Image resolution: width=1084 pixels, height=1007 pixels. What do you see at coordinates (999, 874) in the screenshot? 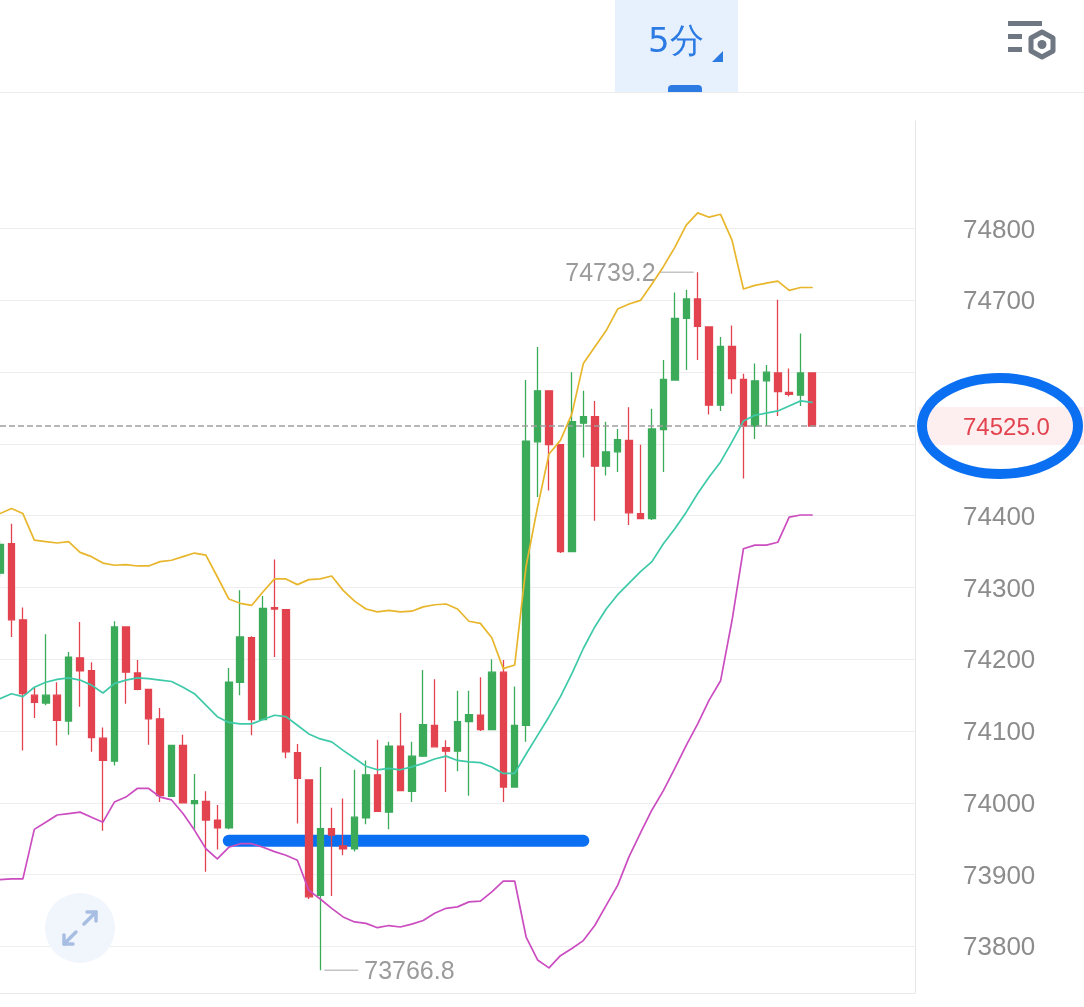
I see `y-tick-label: 73900` at bounding box center [999, 874].